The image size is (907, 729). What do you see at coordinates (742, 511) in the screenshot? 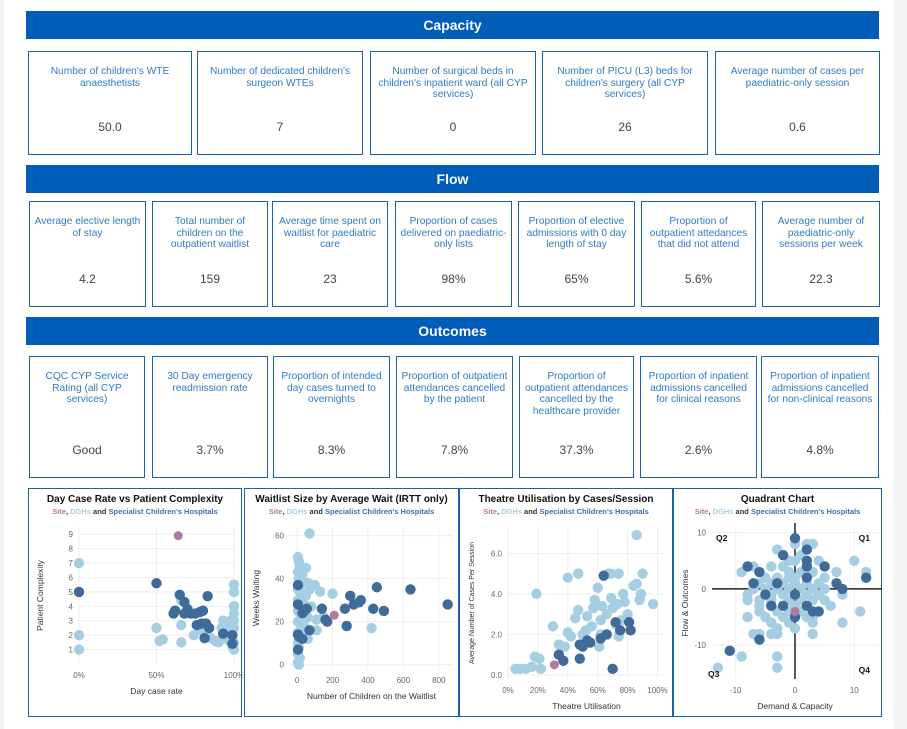
I see `legend-and: and` at bounding box center [742, 511].